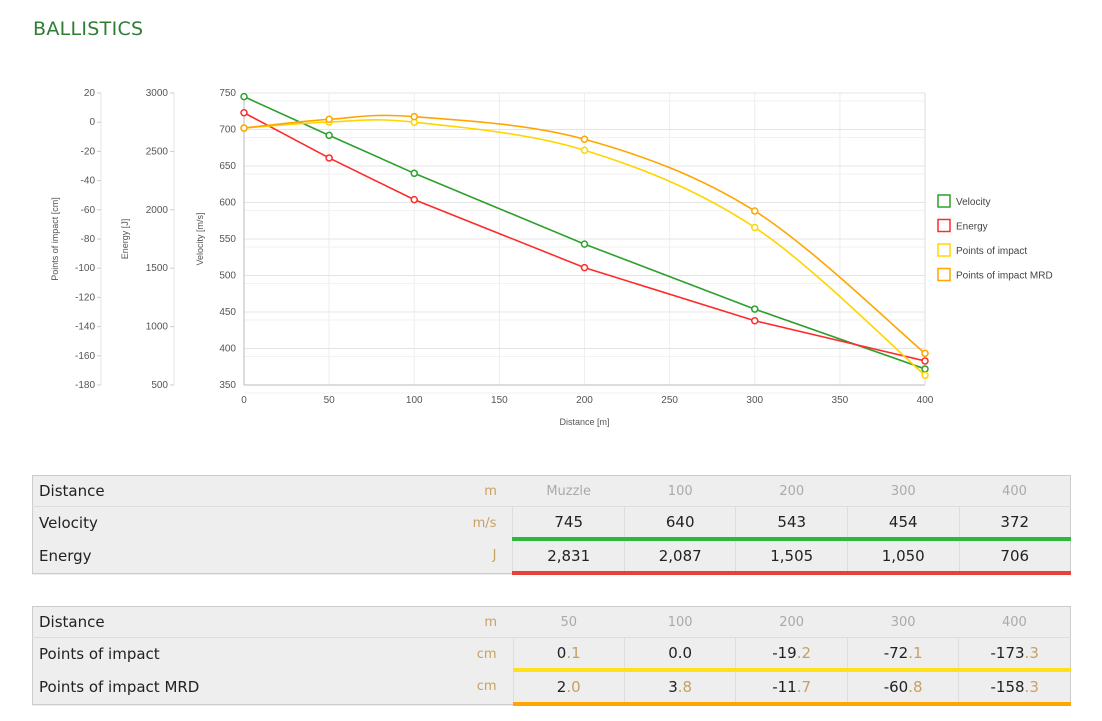 Image resolution: width=1102 pixels, height=721 pixels. What do you see at coordinates (227, 239) in the screenshot?
I see `velocity-tick-label: 550` at bounding box center [227, 239].